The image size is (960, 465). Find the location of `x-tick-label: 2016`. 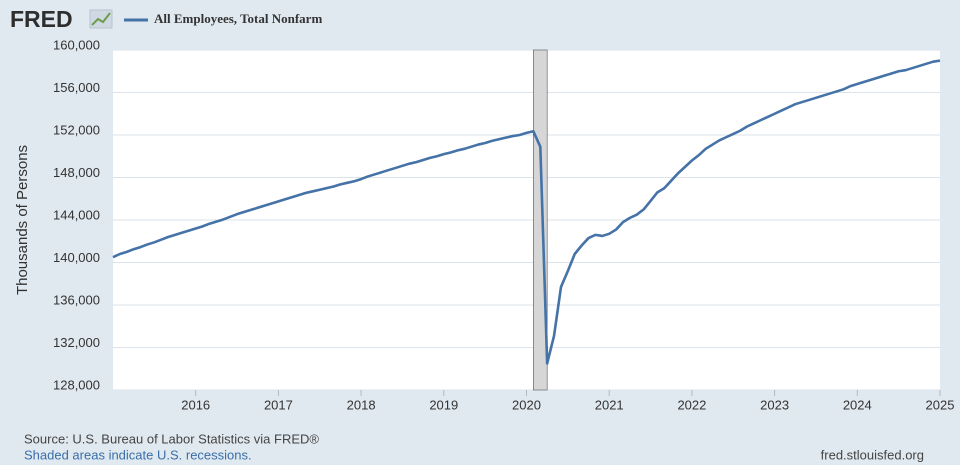

x-tick-label: 2016 is located at coordinates (195, 404).